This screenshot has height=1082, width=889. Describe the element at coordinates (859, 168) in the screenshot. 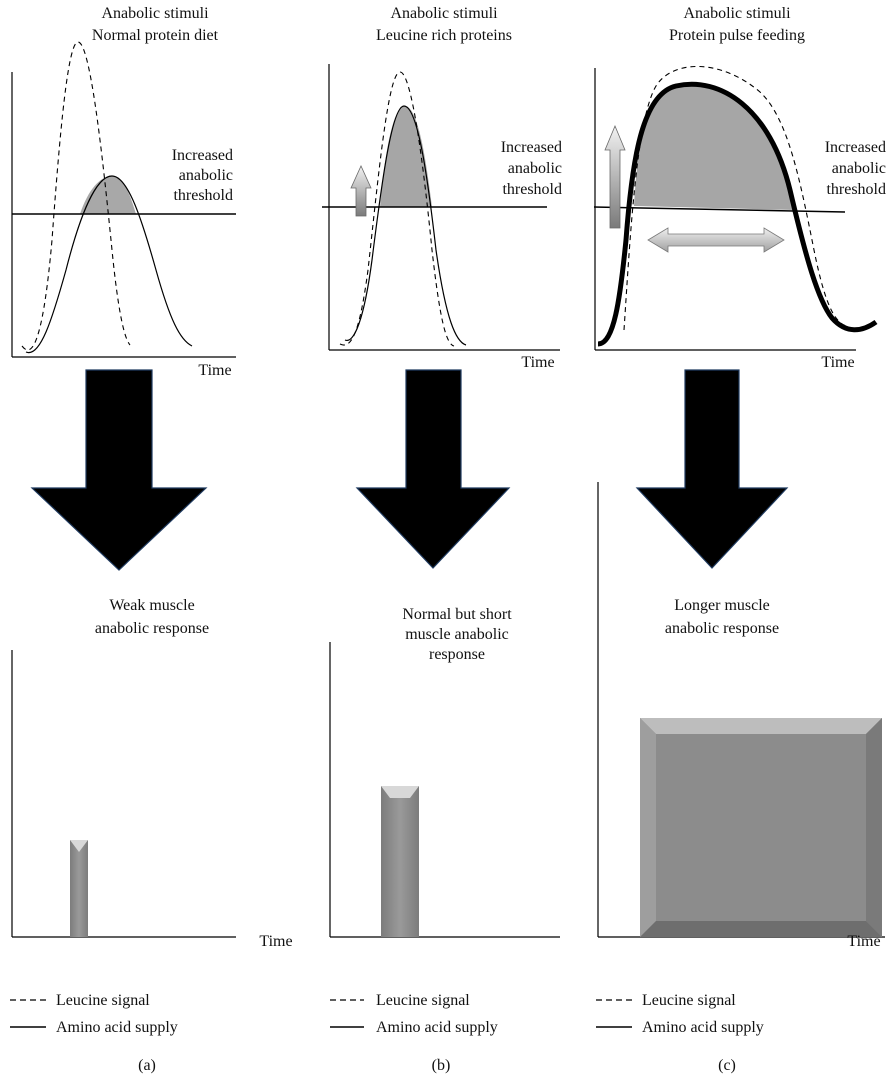

I see `panel-c-threshold-label-2: anabolic` at that location.